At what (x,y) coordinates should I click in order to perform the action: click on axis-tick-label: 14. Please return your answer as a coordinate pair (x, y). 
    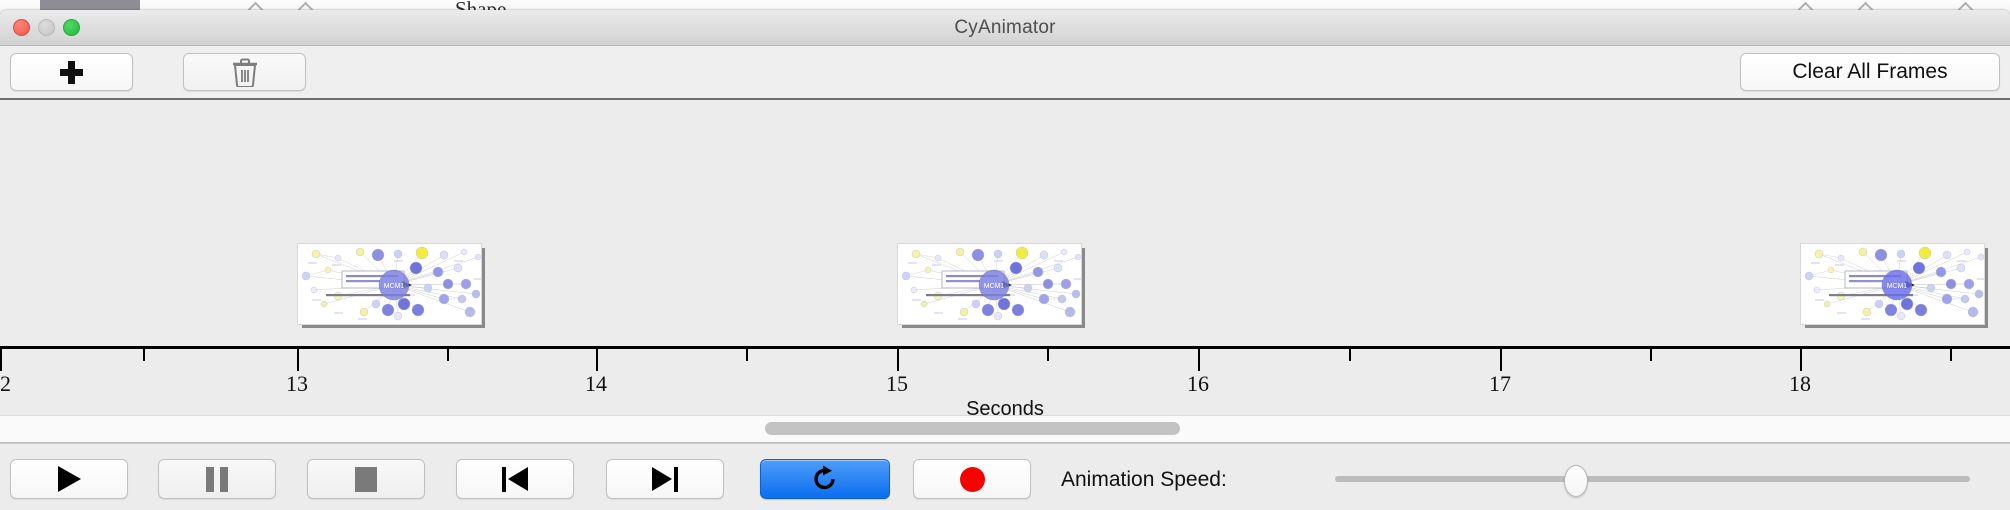
    Looking at the image, I should click on (596, 383).